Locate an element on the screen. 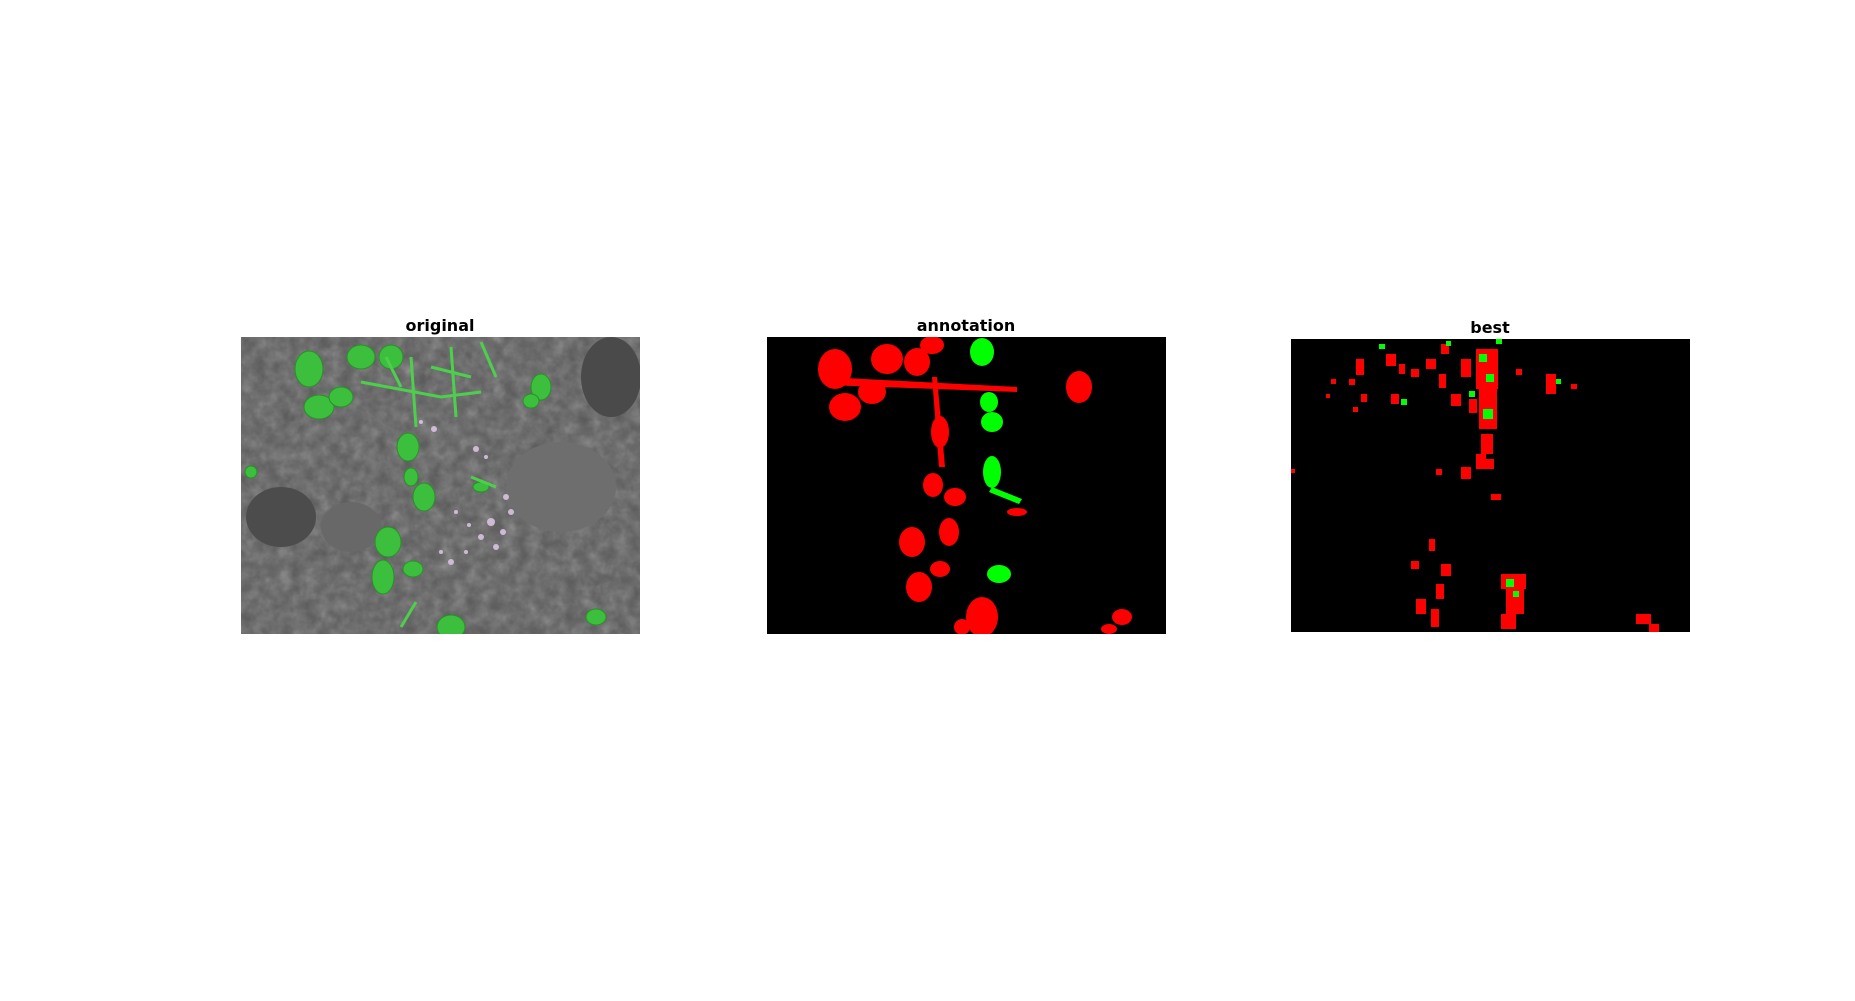 The width and height of the screenshot is (1855, 1001). best-image is located at coordinates (1490, 485).